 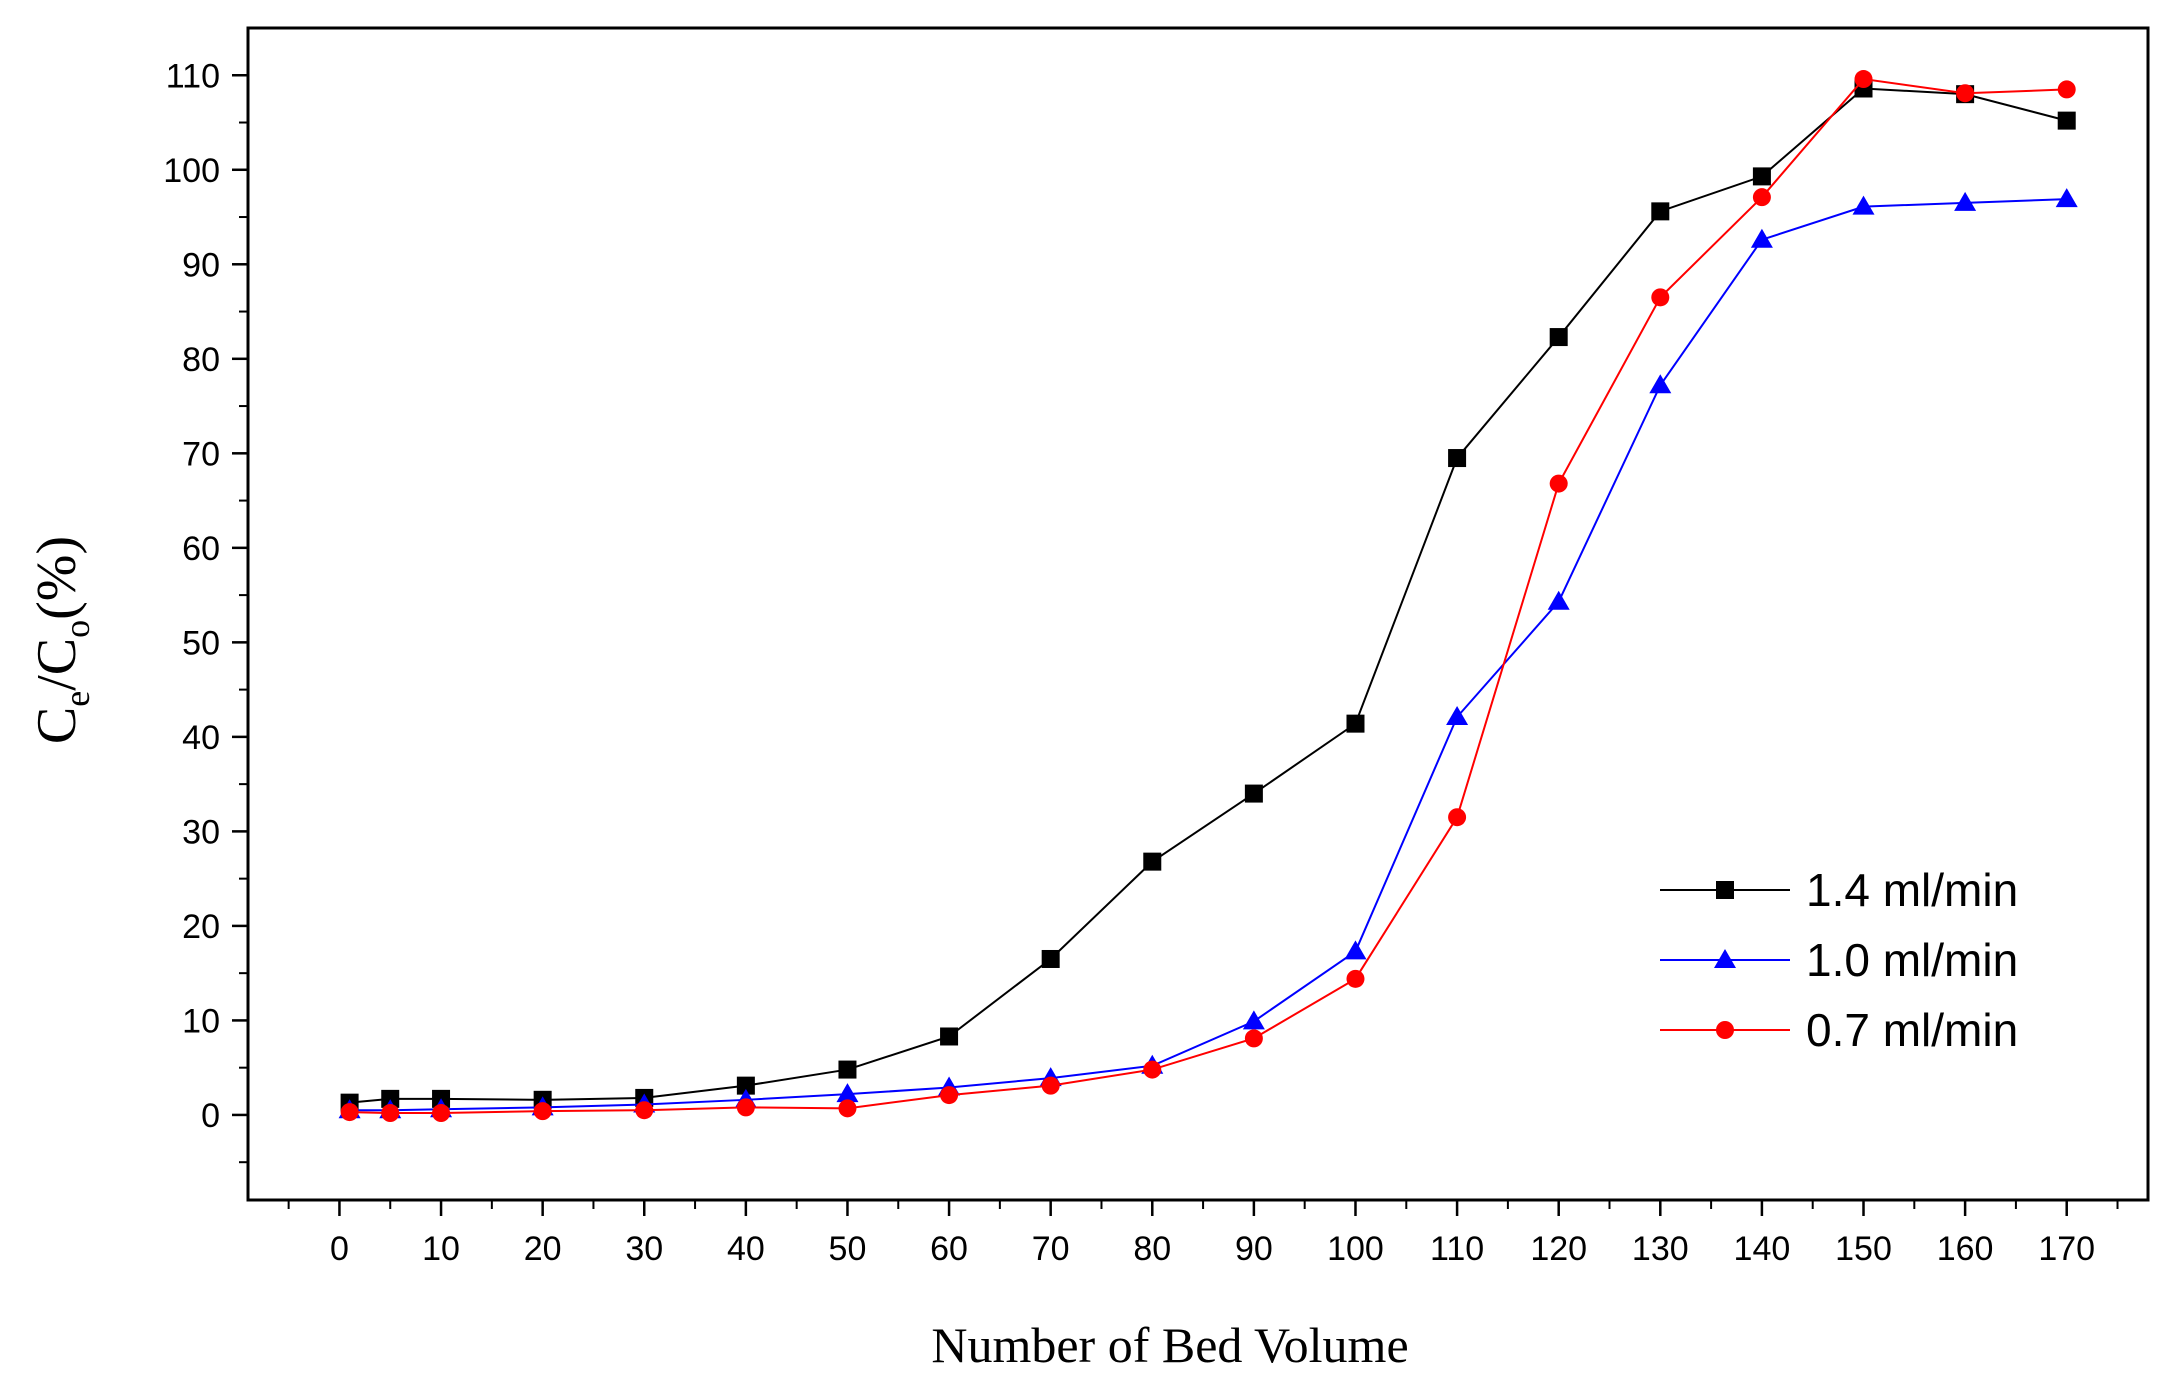 What do you see at coordinates (1762, 1249) in the screenshot?
I see `x-tick-label: 140` at bounding box center [1762, 1249].